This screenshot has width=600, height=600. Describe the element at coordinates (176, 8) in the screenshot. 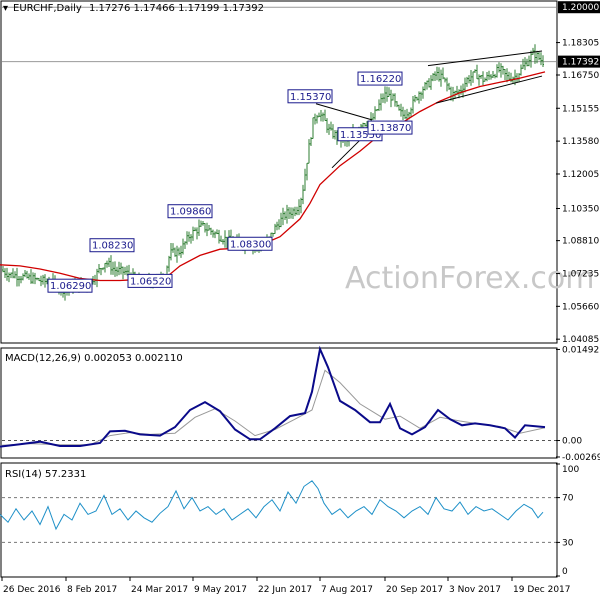

I see `ohlc-readout: 1.17276 1.17466 1.17199 1.17392` at that location.